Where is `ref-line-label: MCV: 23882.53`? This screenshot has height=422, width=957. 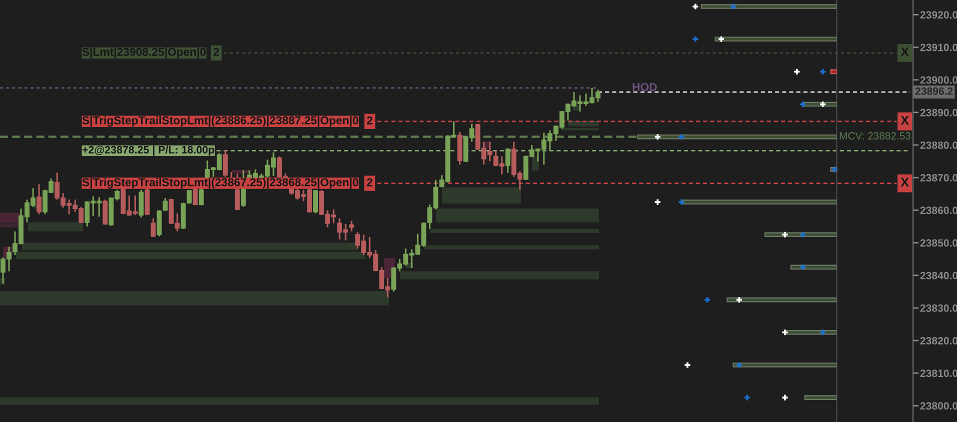 ref-line-label: MCV: 23882.53 is located at coordinates (875, 136).